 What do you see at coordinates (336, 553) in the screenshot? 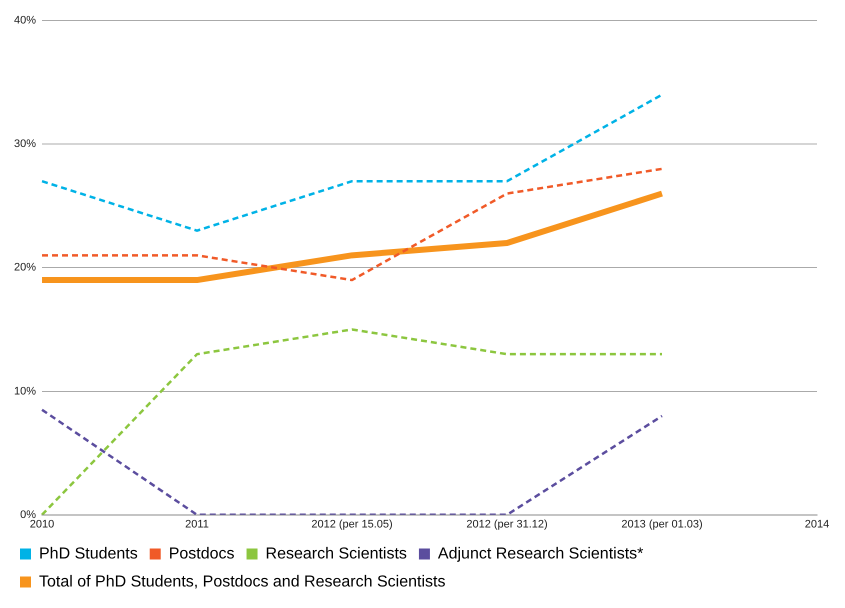
I see `legend-label: Research Scientists` at bounding box center [336, 553].